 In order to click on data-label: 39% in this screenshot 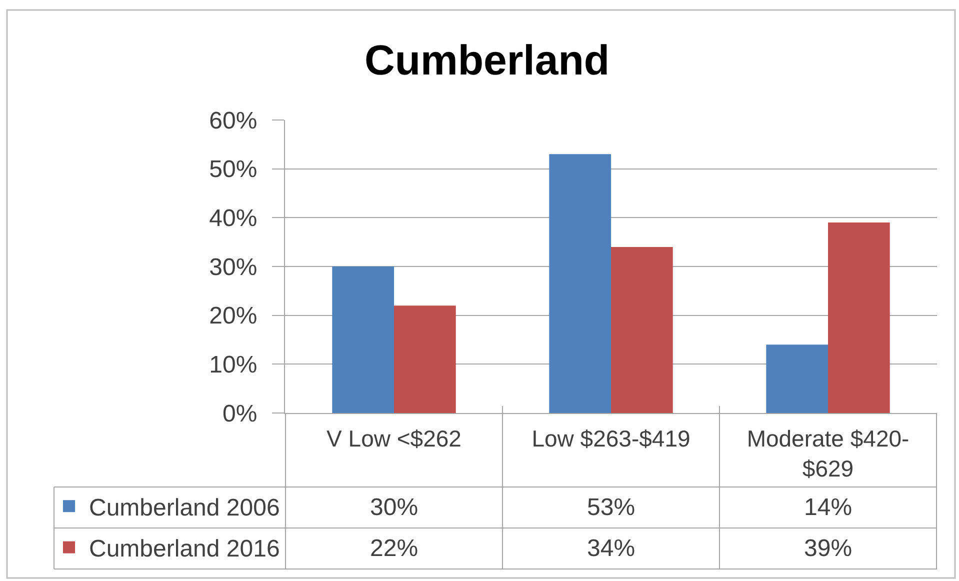, I will do `click(828, 548)`.